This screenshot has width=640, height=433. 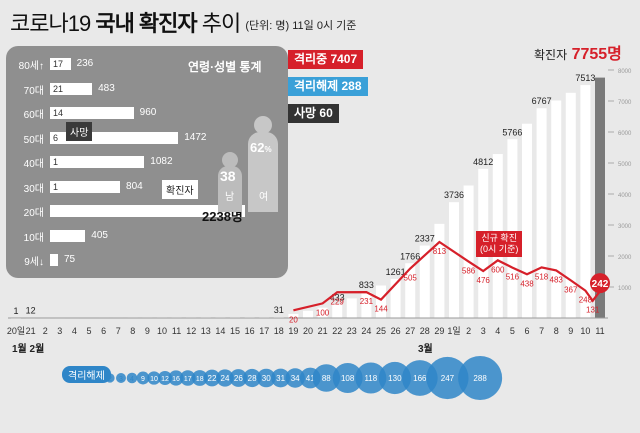 I want to click on female-pct: 62%, so click(x=261, y=147).